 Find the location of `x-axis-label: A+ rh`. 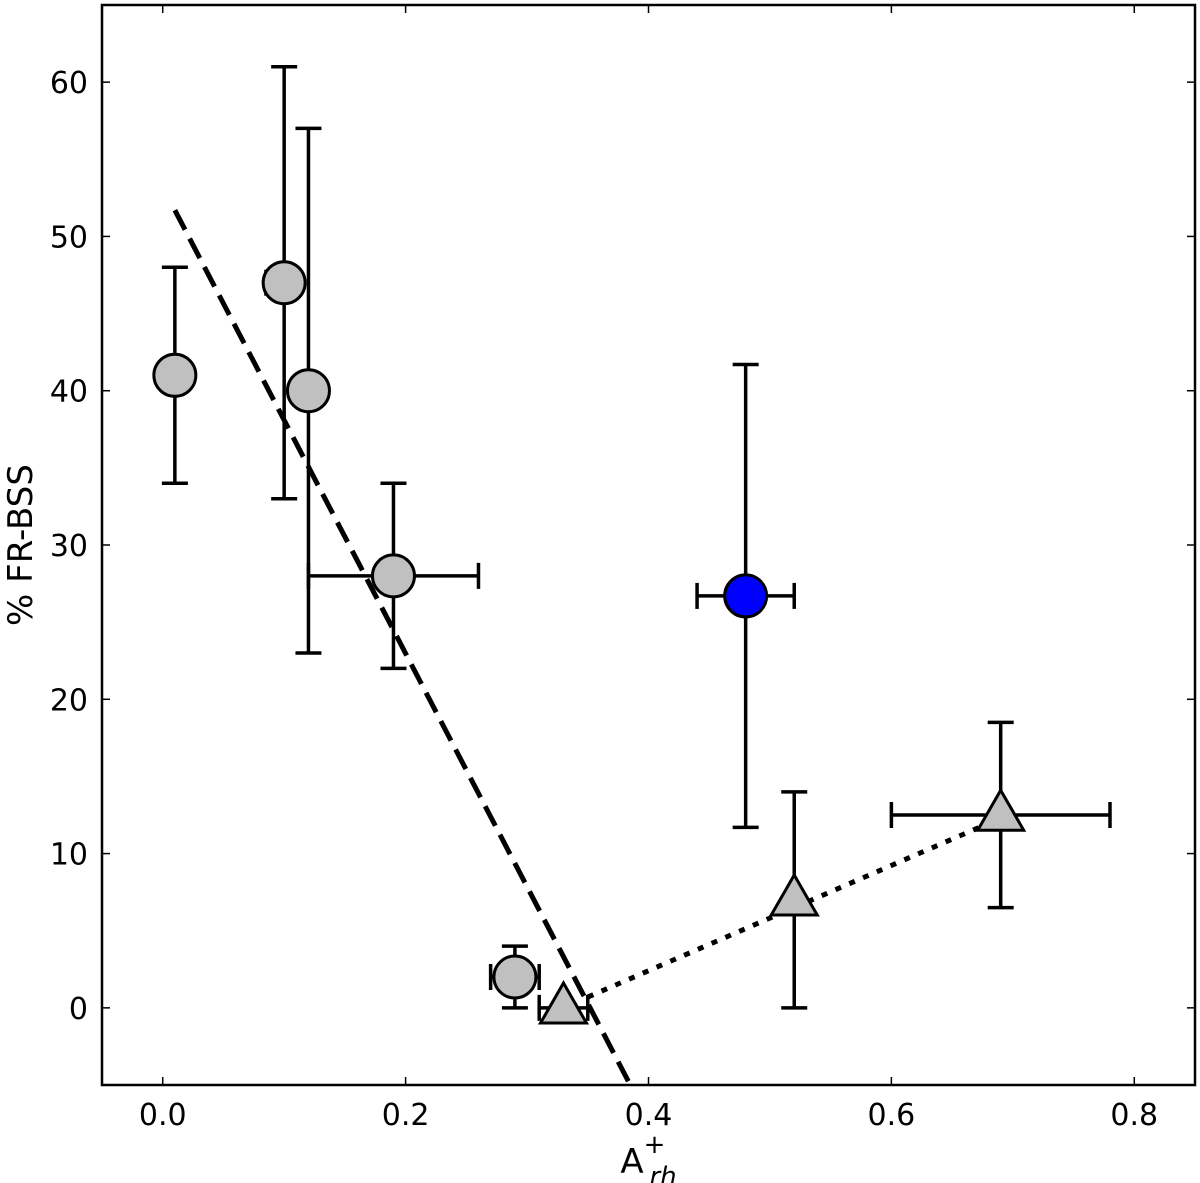

x-axis-label: A+ rh is located at coordinates (648, 1156).